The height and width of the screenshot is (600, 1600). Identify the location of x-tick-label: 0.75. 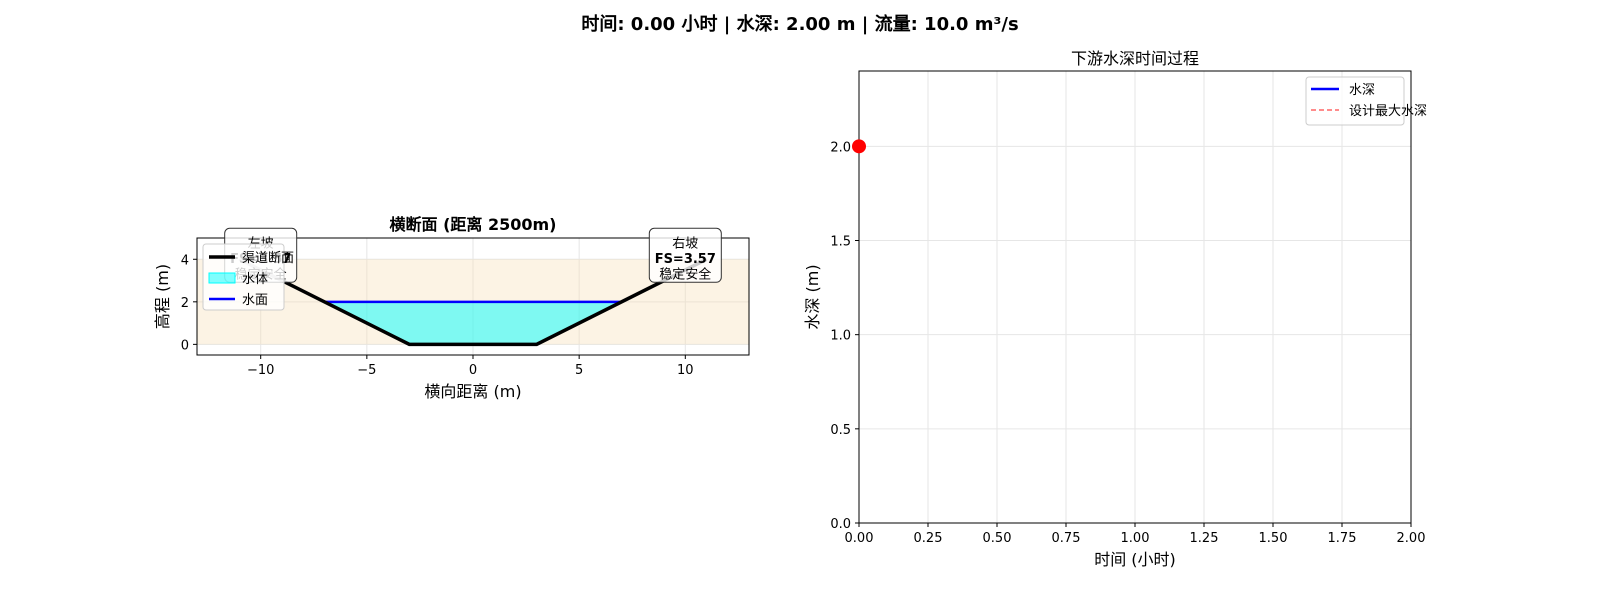
(1066, 538).